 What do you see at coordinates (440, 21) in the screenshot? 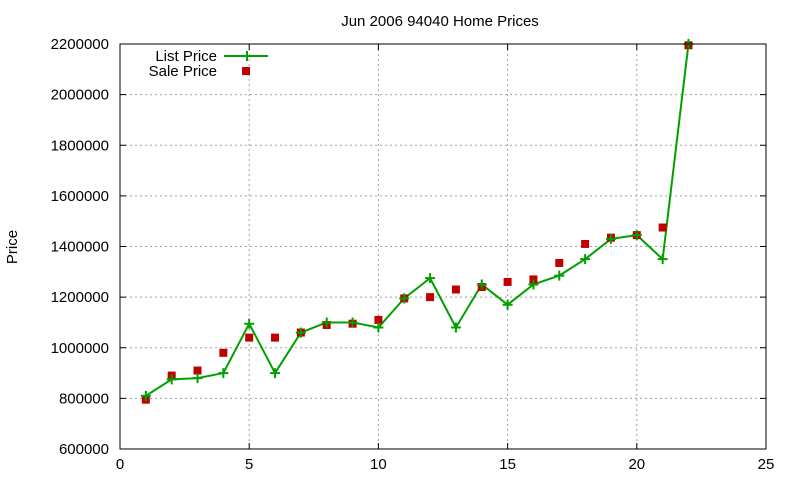
I see `chart-title: Jun 2006 94040 Home Prices` at bounding box center [440, 21].